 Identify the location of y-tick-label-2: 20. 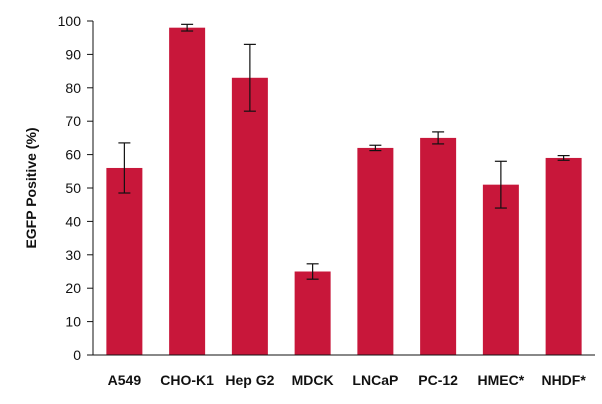
(73, 288).